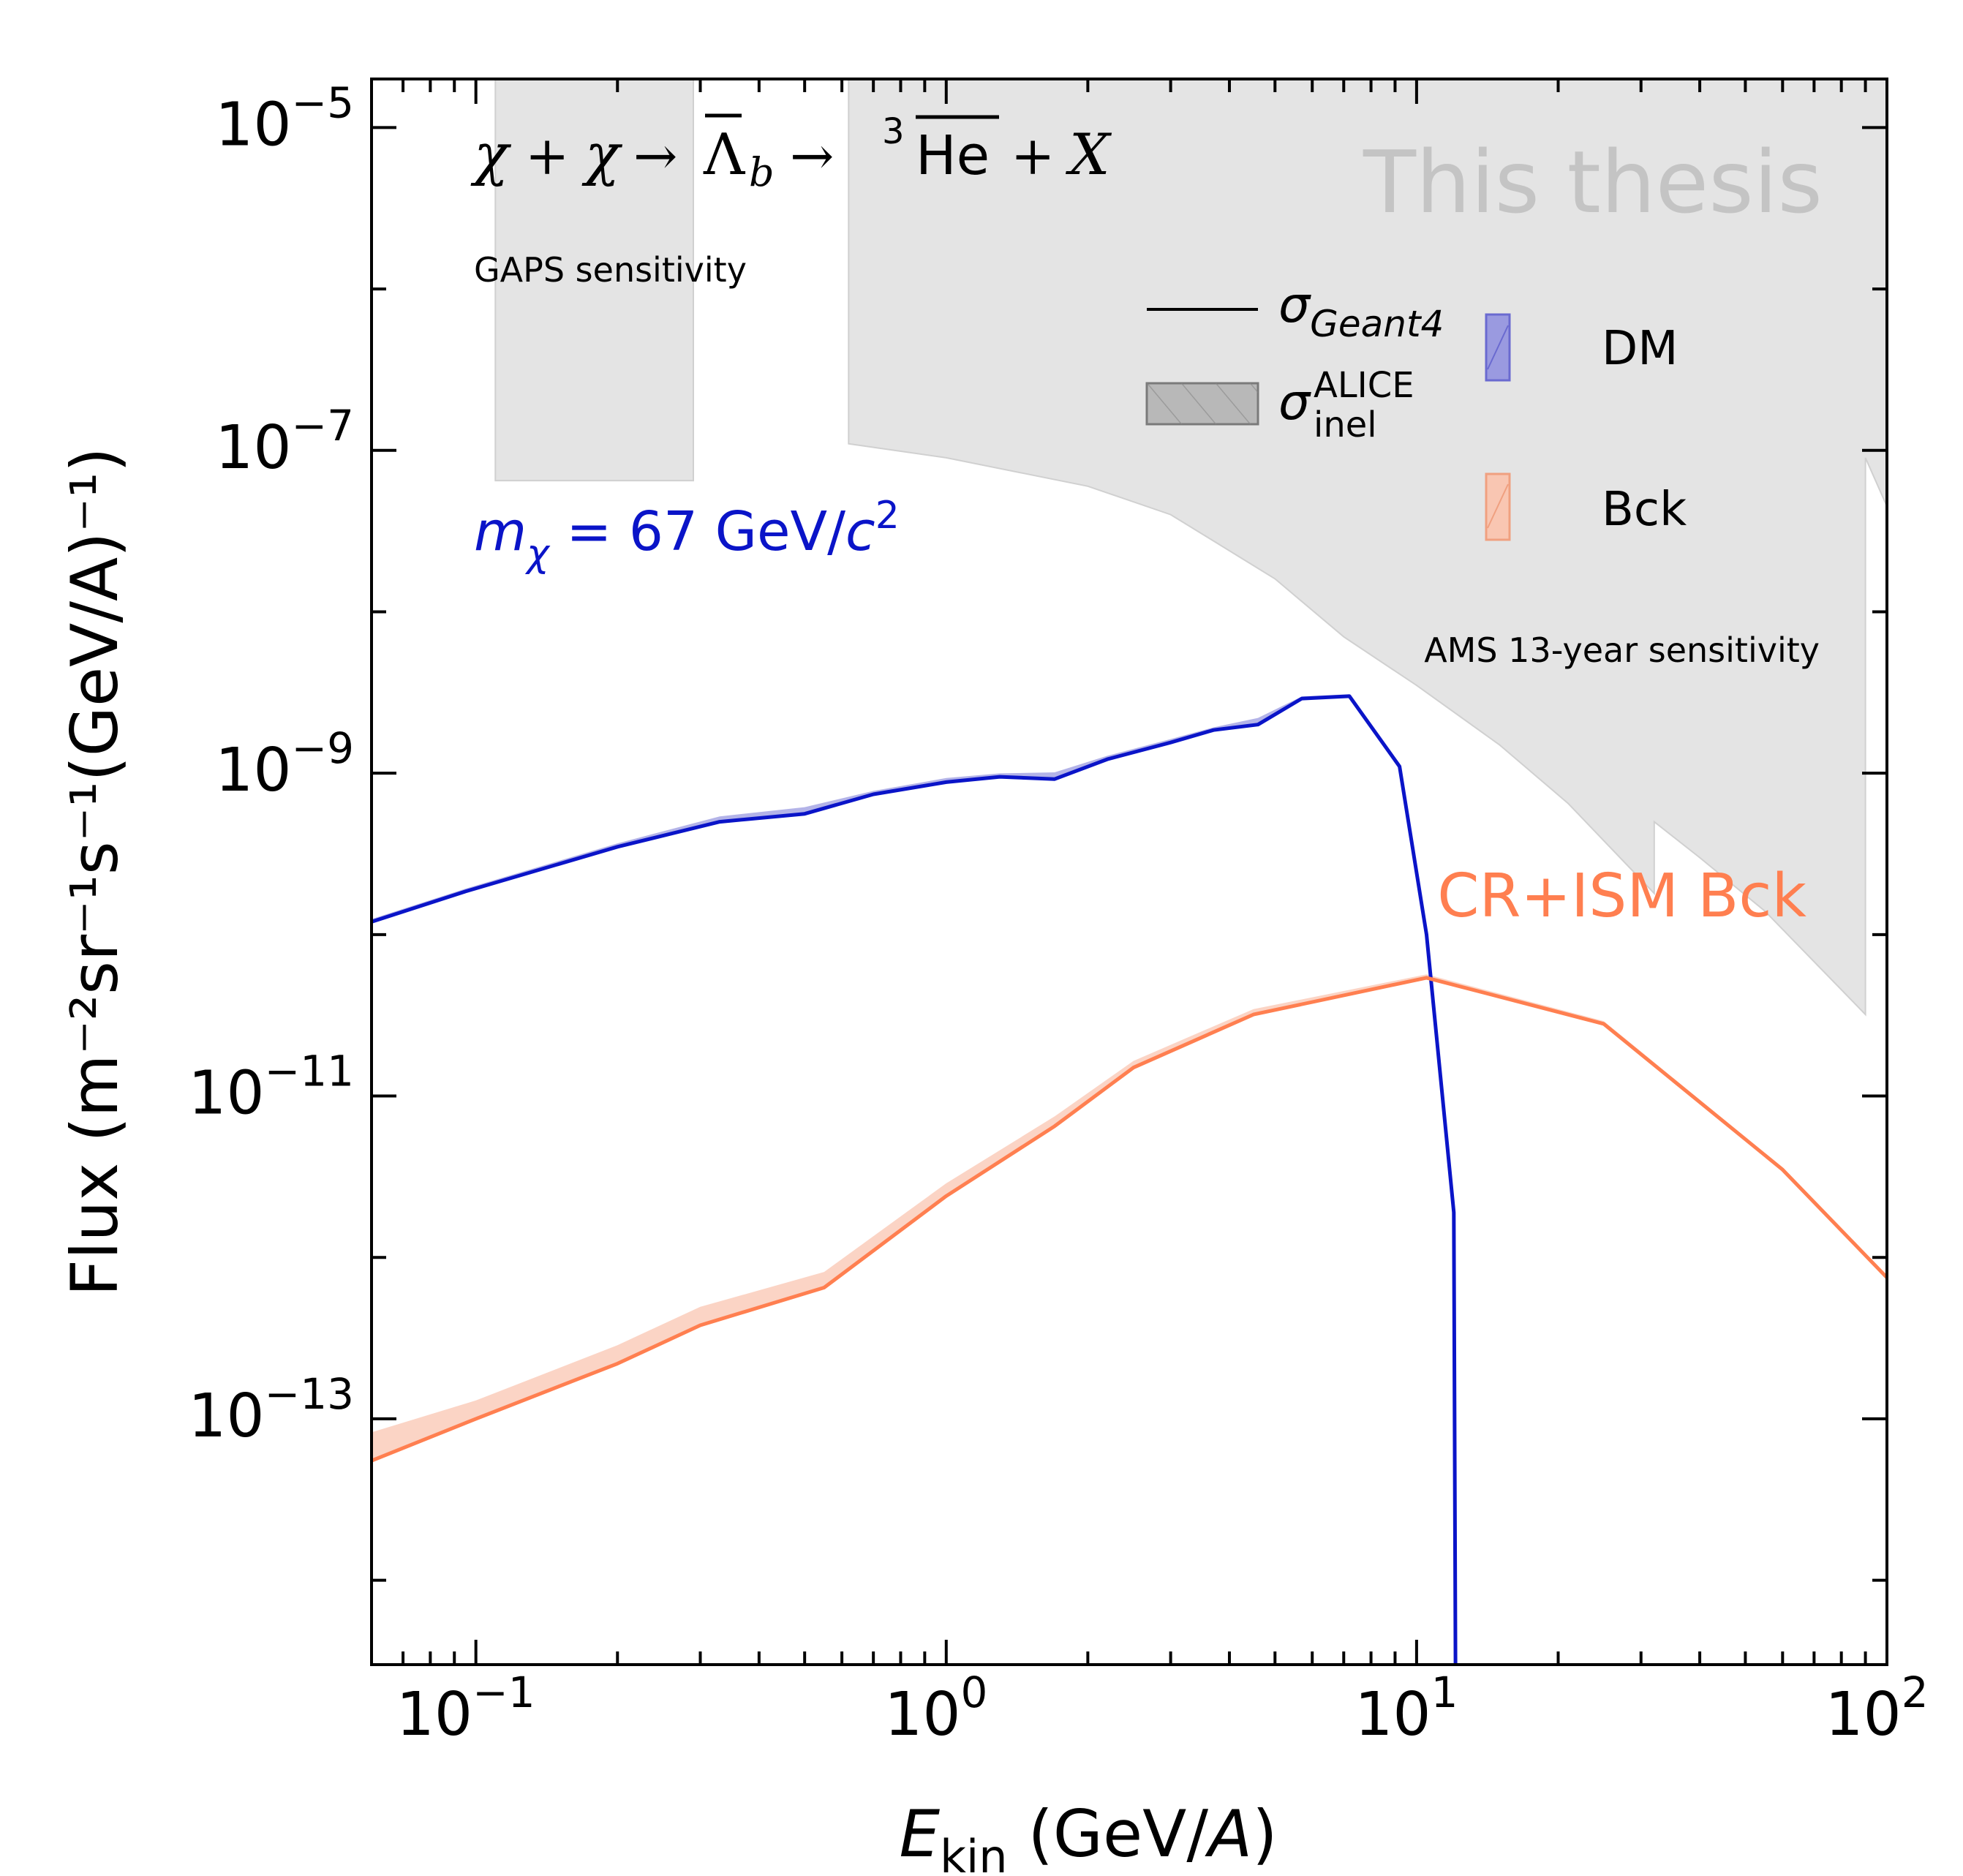  Describe the element at coordinates (491, 155) in the screenshot. I see `process-chi-1: χ` at that location.